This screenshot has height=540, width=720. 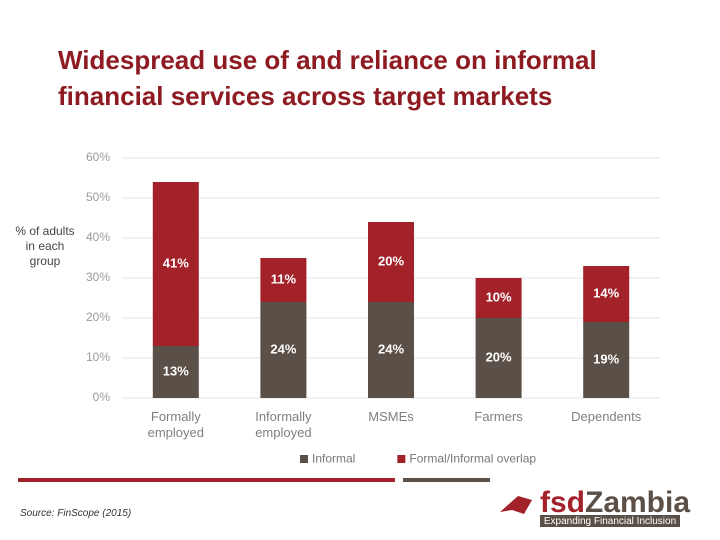 I want to click on value-label: 19%, so click(x=606, y=358).